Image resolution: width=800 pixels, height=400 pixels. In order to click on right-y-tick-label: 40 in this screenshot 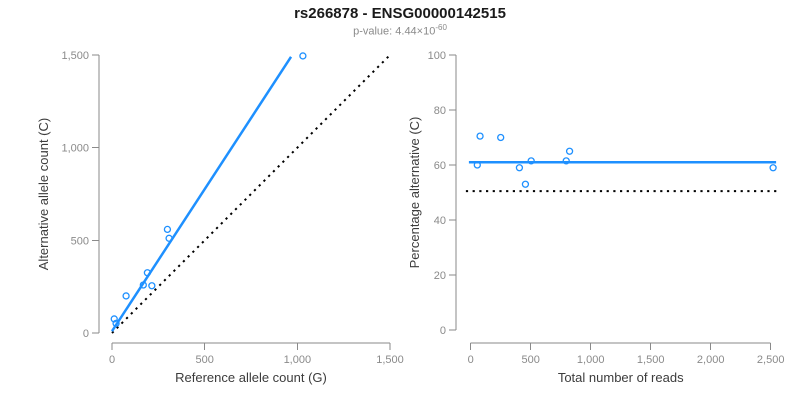, I will do `click(440, 221)`.